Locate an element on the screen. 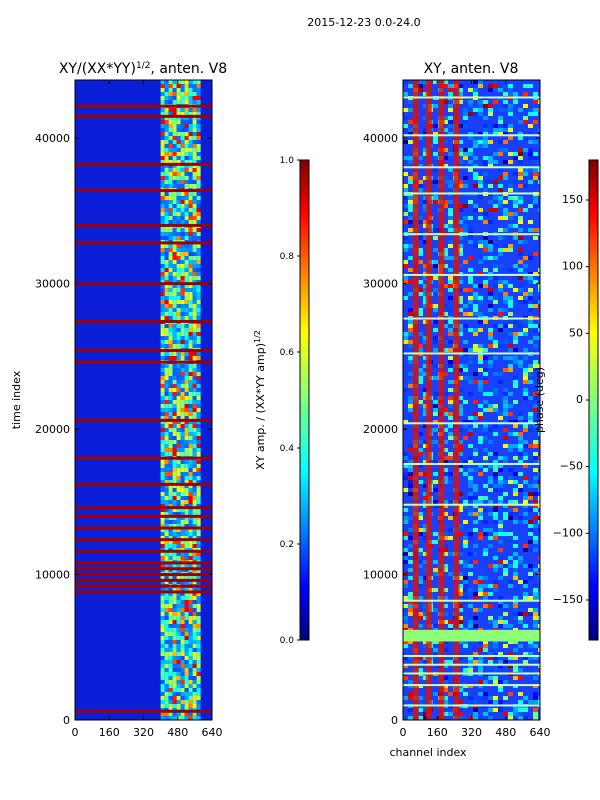  phase-flagged-row is located at coordinates (471, 600).